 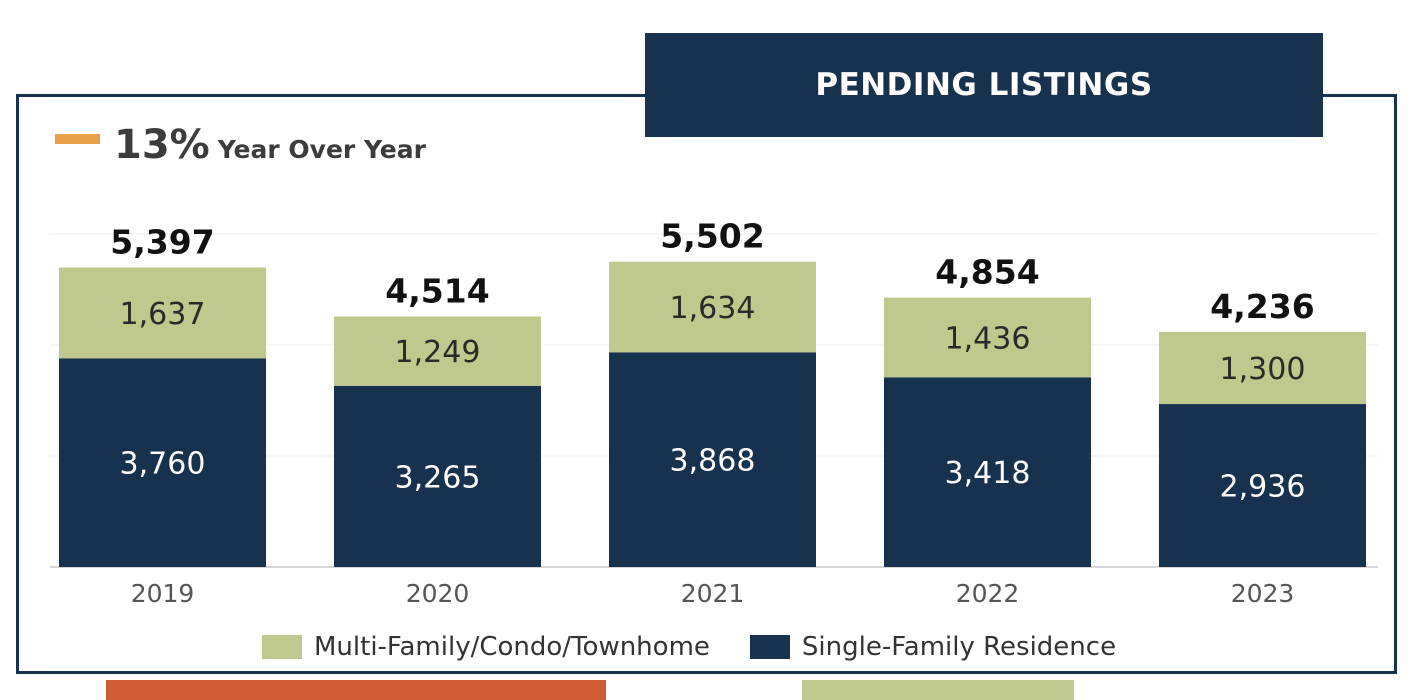 I want to click on total-label-2020: 4,514, so click(x=437, y=290).